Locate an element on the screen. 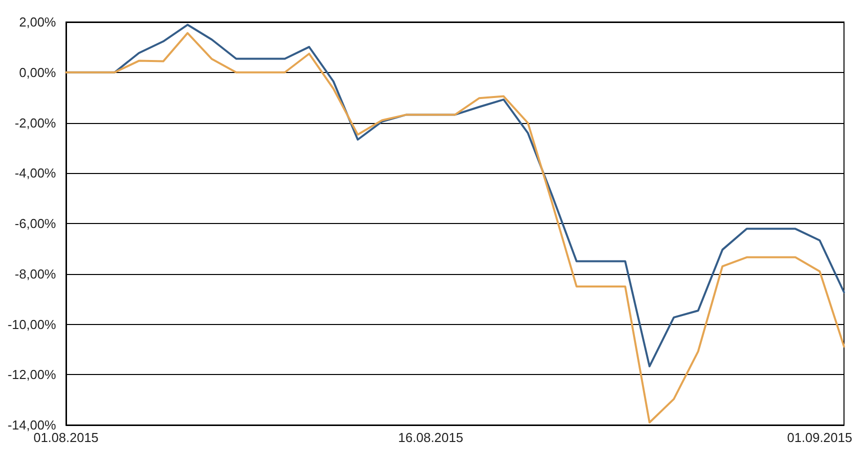 The image size is (858, 458). y-tick-label: -4,00% is located at coordinates (35, 173).